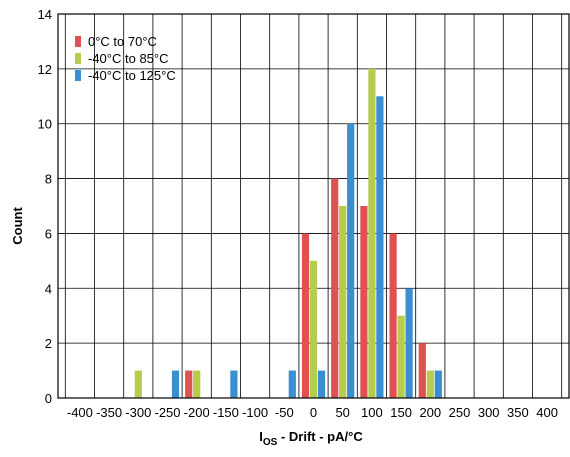 The height and width of the screenshot is (457, 570). What do you see at coordinates (122, 41) in the screenshot?
I see `legend-label: 0°C to 70°C` at bounding box center [122, 41].